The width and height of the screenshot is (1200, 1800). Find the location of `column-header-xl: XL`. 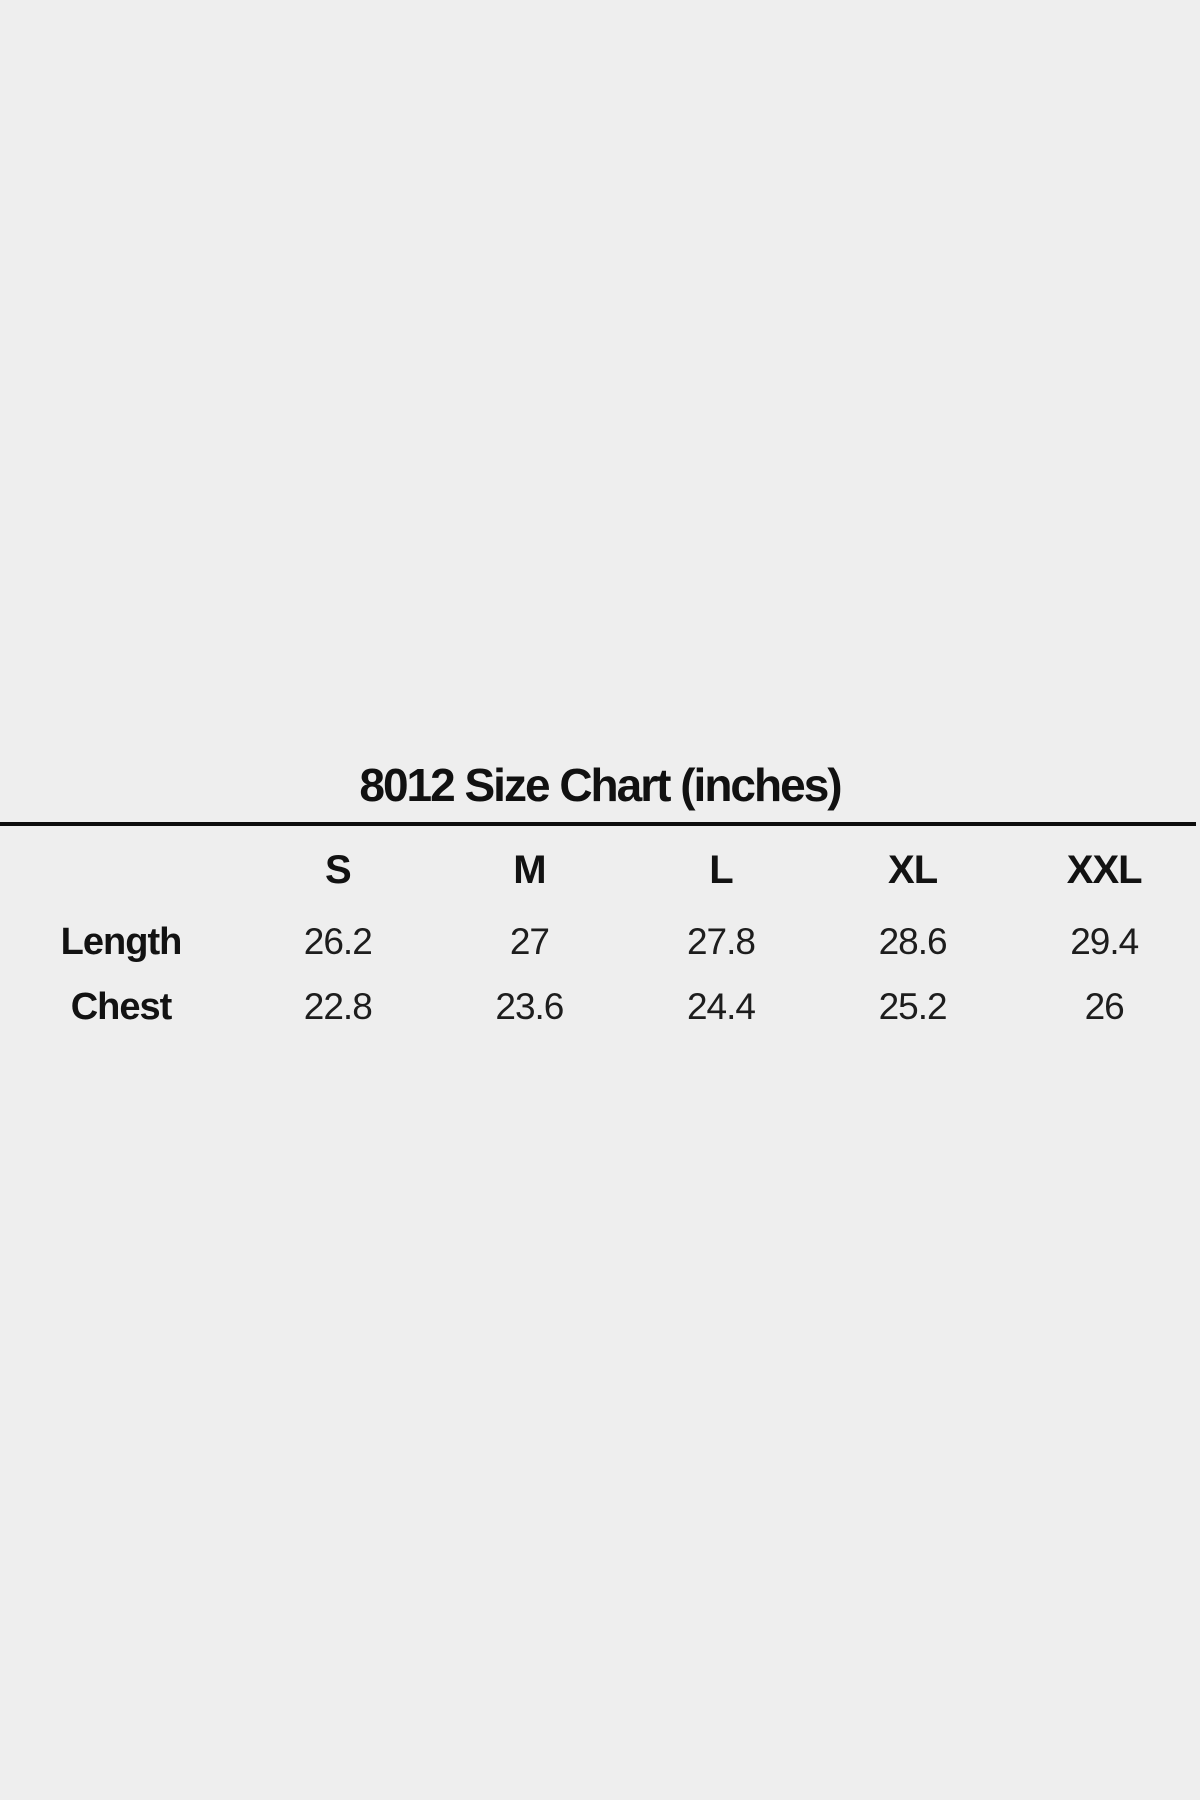

column-header-xl: XL is located at coordinates (913, 869).